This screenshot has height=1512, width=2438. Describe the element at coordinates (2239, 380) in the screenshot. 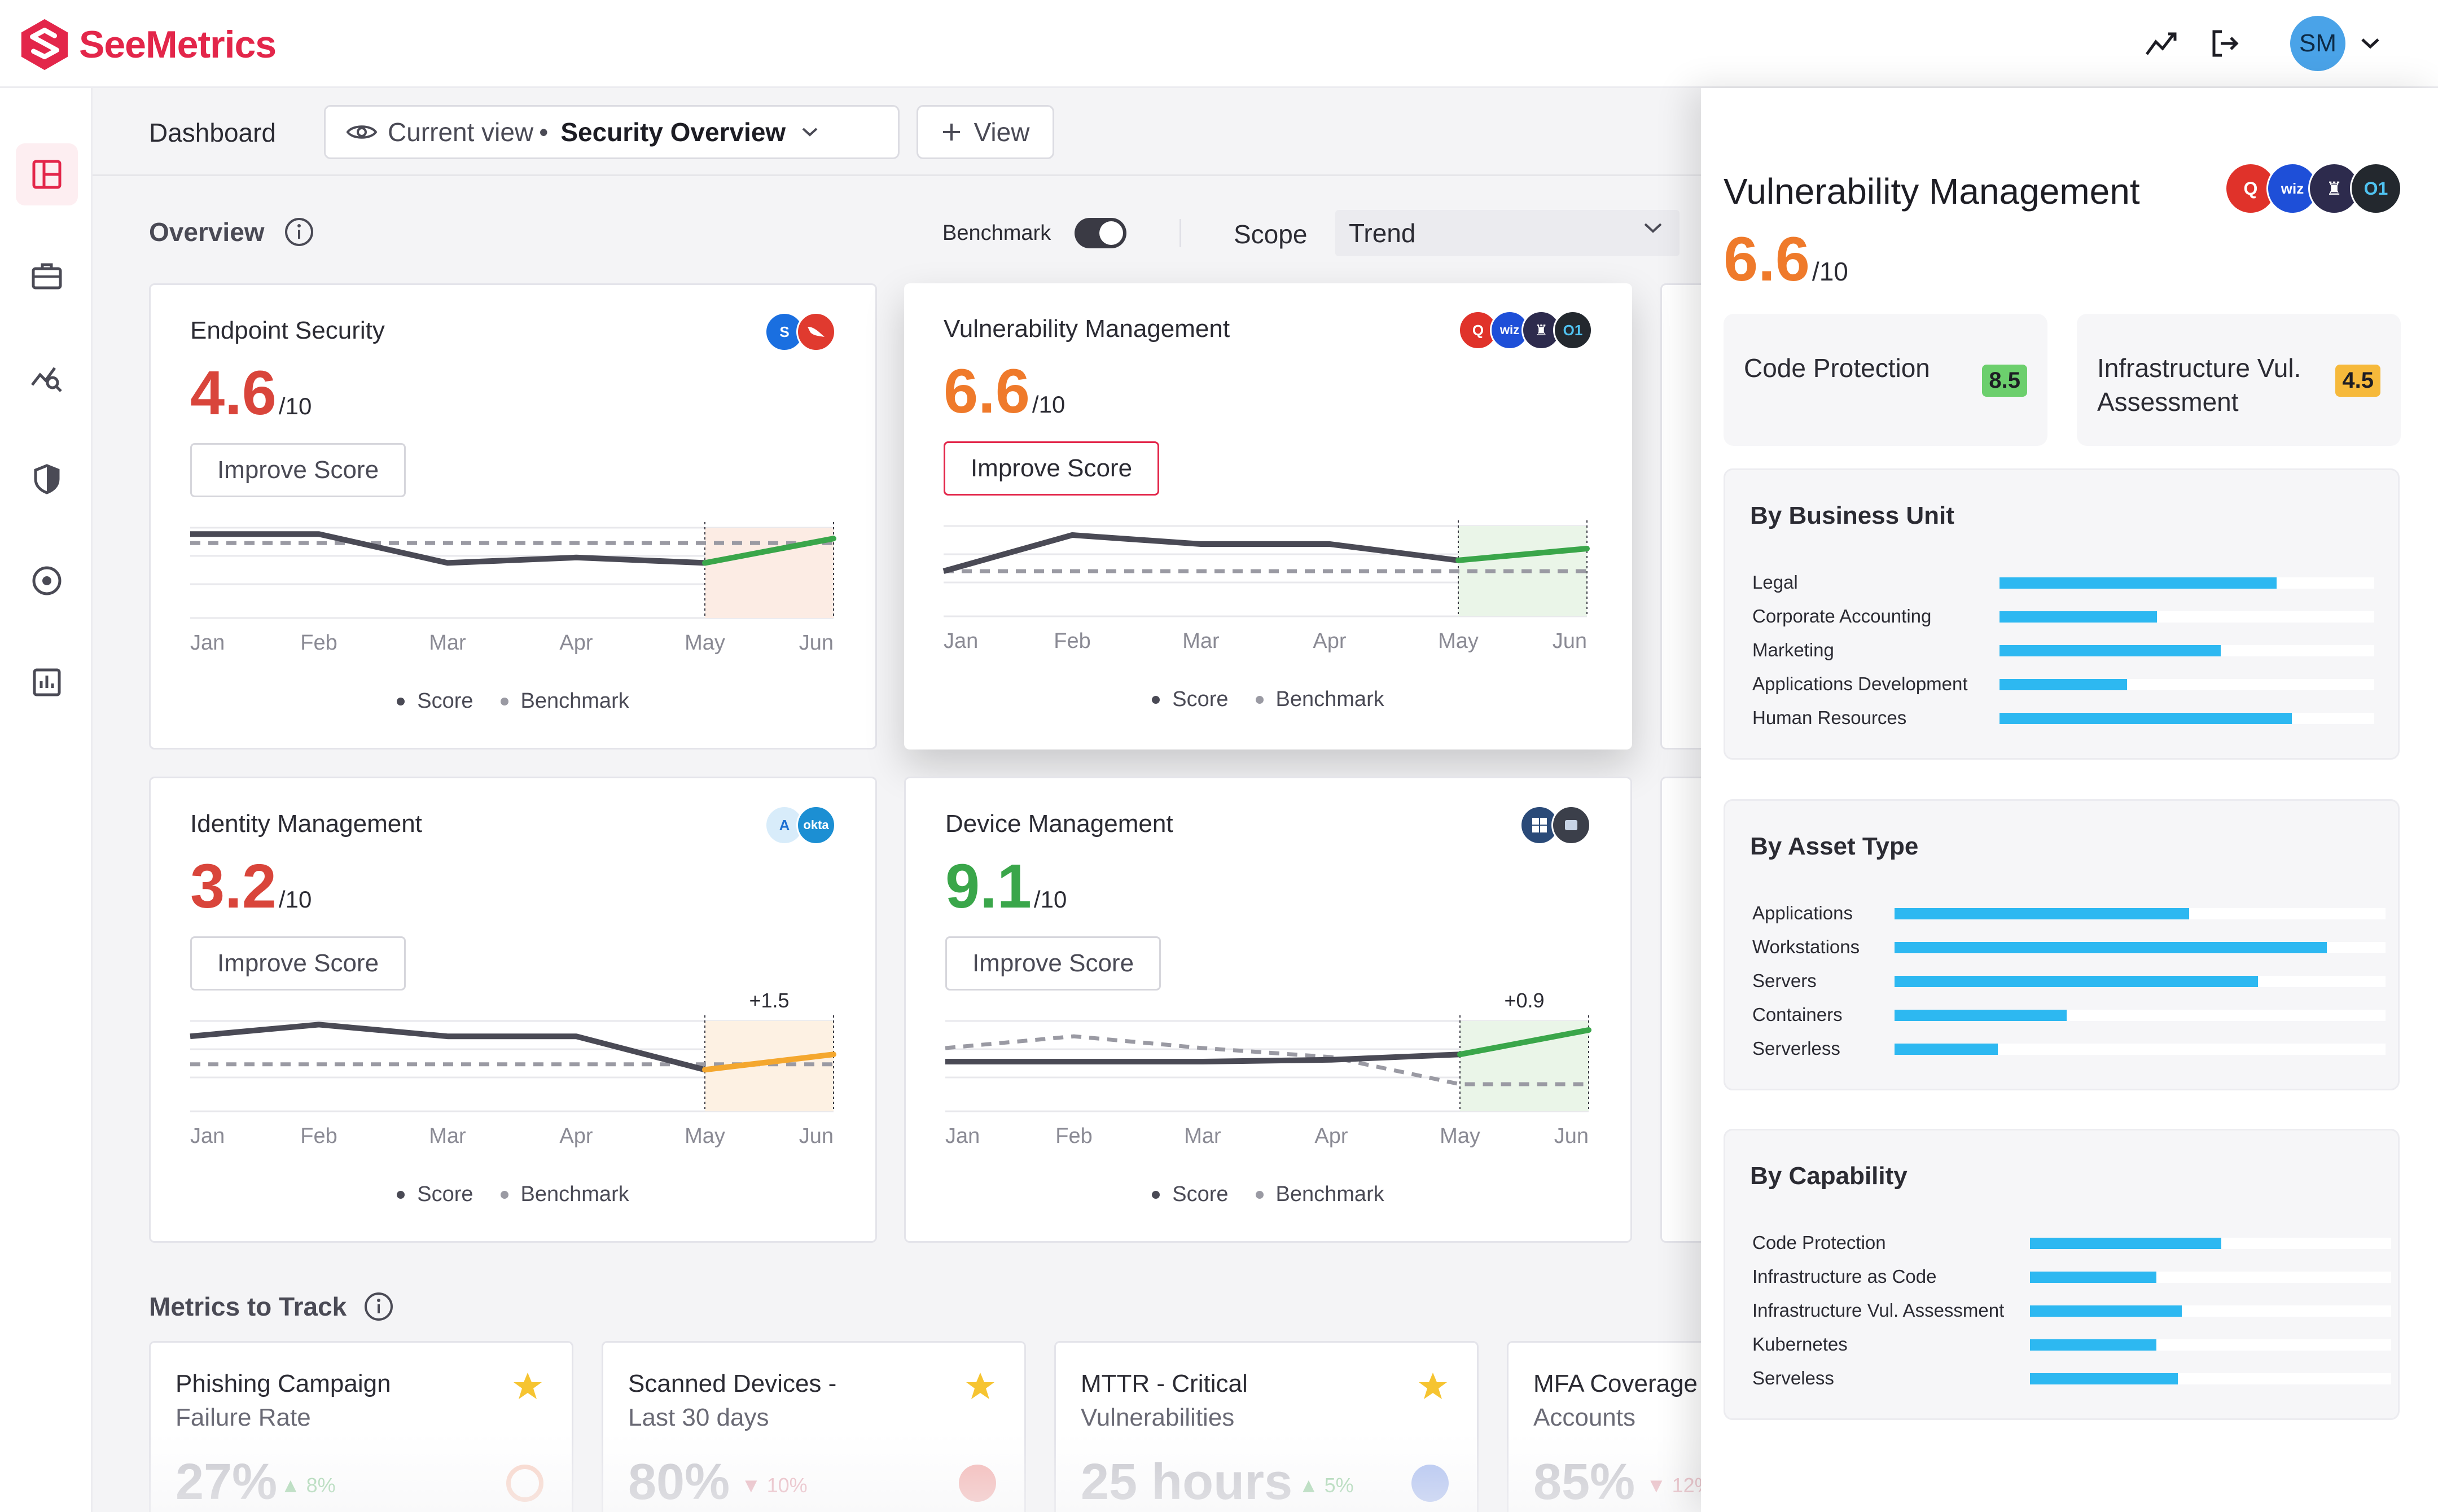

I see `subscore-infrastructure-vul-assessment: Infrastructure Vul. Assessment 4.5` at that location.